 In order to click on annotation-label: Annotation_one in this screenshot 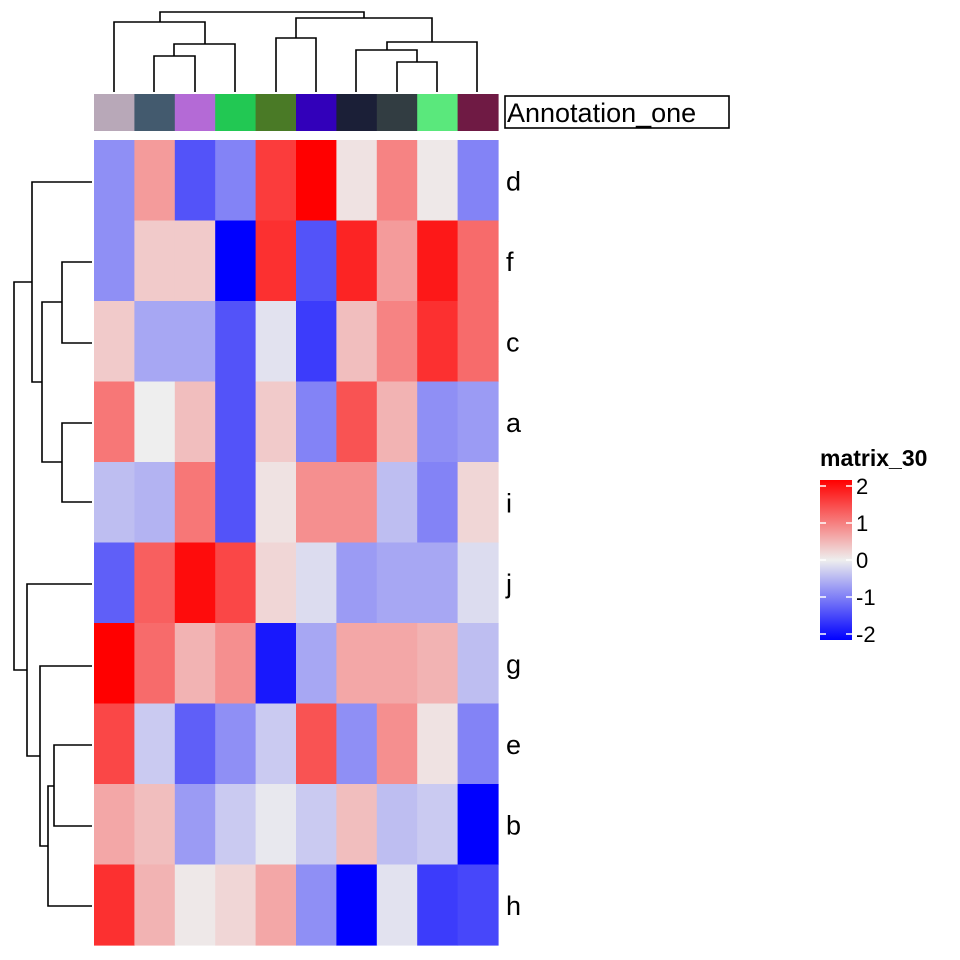, I will do `click(601, 113)`.